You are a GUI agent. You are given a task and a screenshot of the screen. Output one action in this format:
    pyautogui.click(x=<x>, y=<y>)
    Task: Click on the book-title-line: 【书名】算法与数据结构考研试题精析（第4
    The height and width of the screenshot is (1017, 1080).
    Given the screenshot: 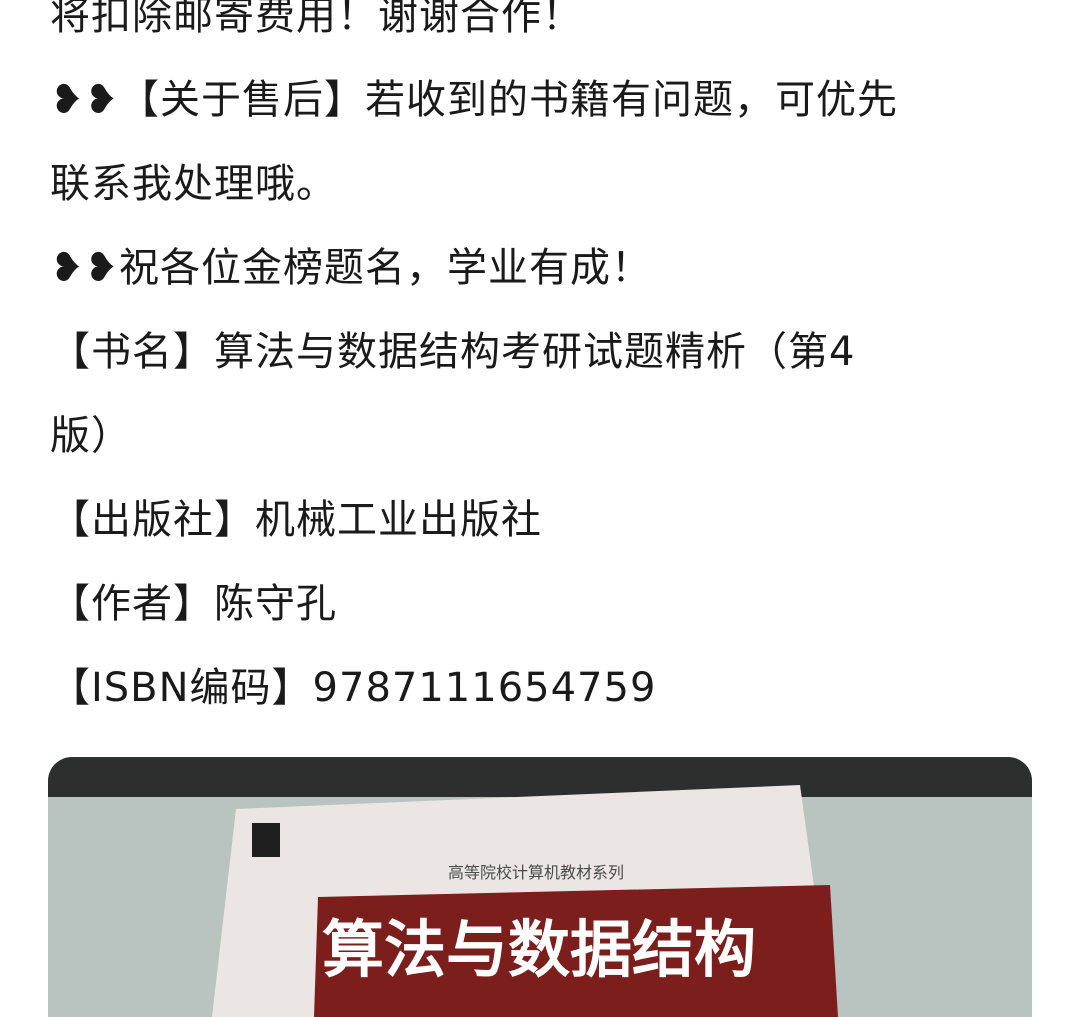 What is the action you would take?
    pyautogui.click(x=453, y=352)
    